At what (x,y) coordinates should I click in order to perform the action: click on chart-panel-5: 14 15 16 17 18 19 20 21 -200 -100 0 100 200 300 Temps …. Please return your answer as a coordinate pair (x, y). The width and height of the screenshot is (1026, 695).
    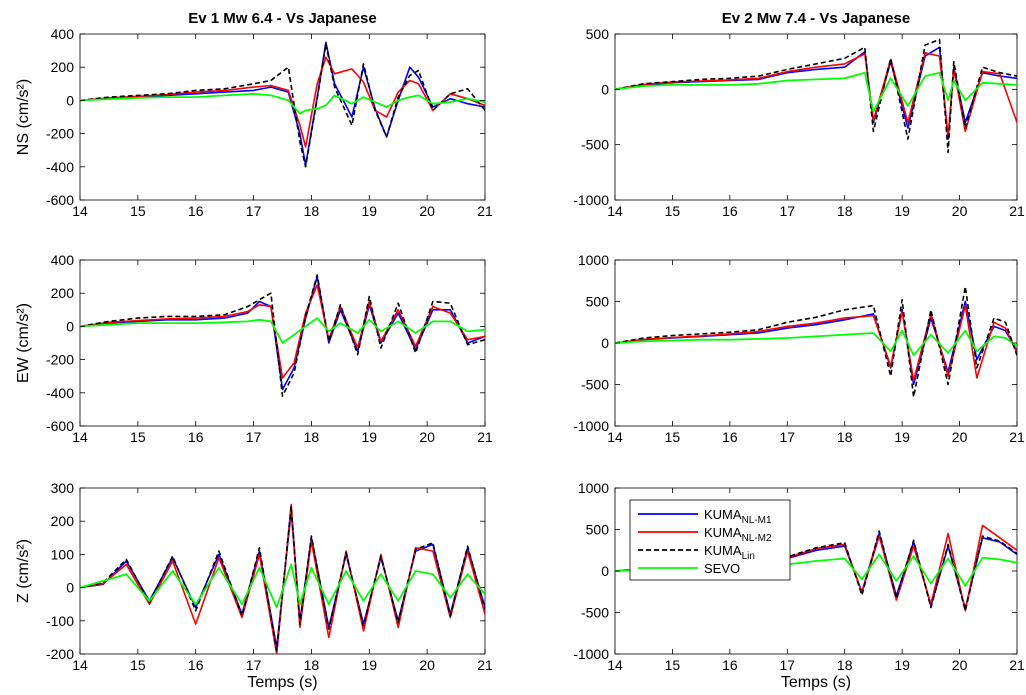
    Looking at the image, I should click on (254, 585).